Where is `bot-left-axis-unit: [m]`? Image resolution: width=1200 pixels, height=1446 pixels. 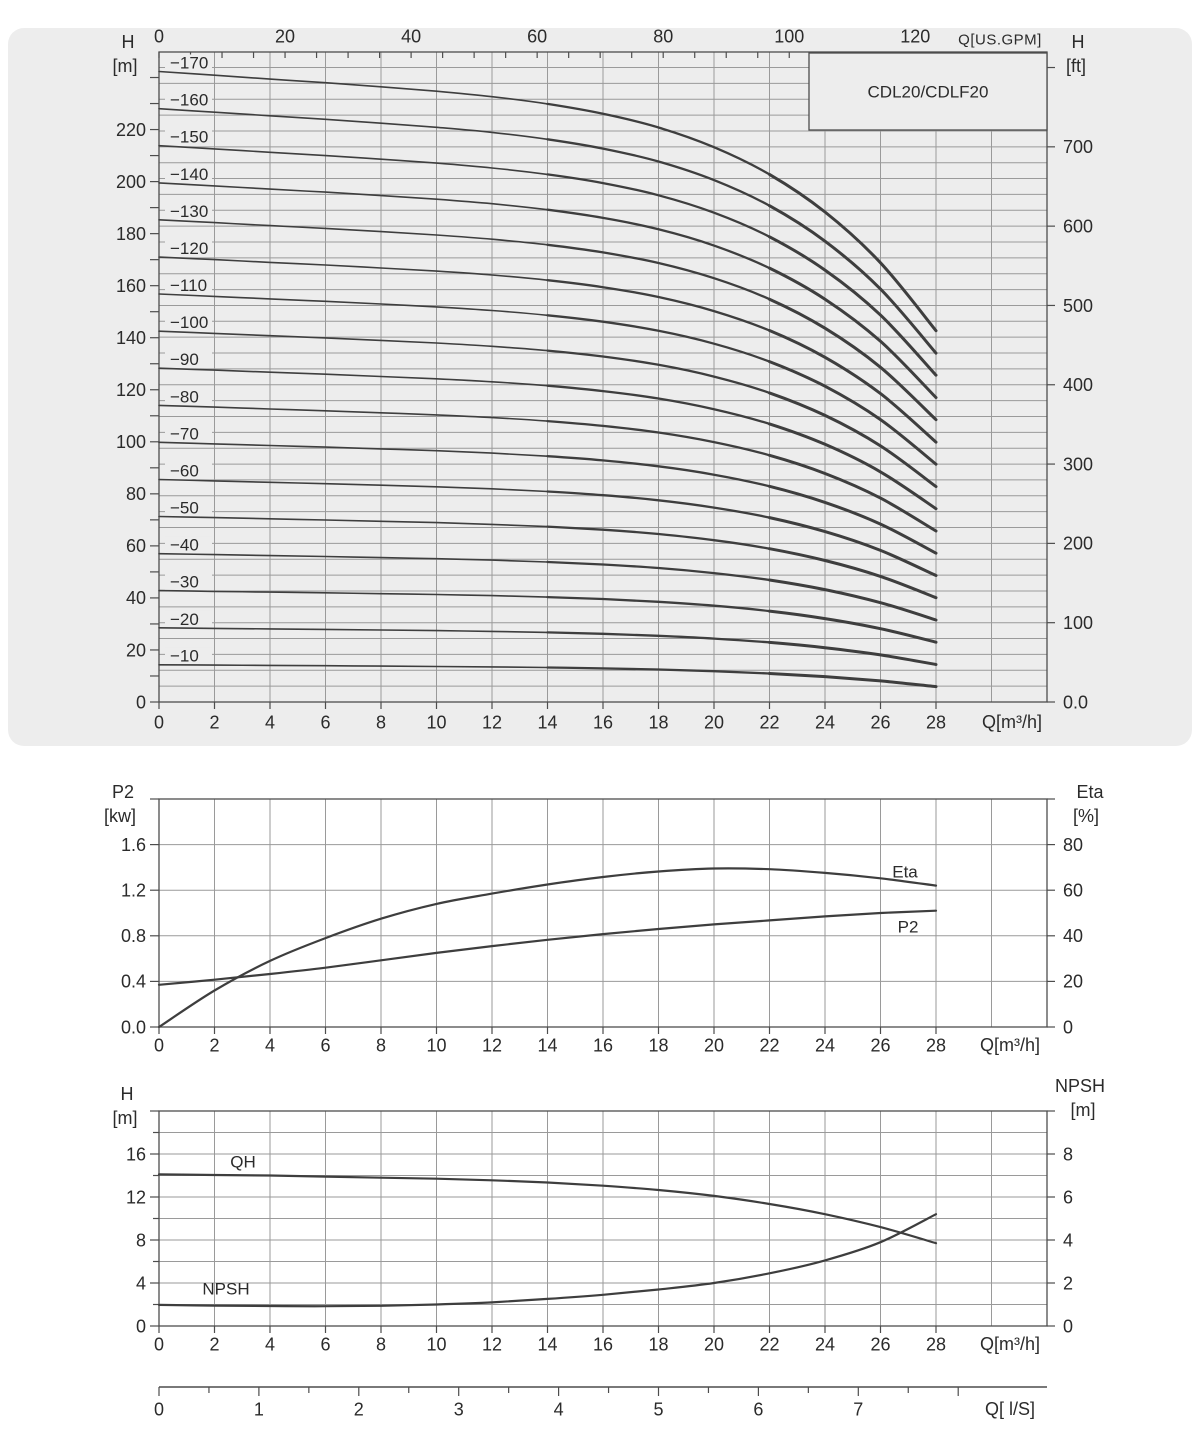
bot-left-axis-unit: [m] is located at coordinates (125, 1118).